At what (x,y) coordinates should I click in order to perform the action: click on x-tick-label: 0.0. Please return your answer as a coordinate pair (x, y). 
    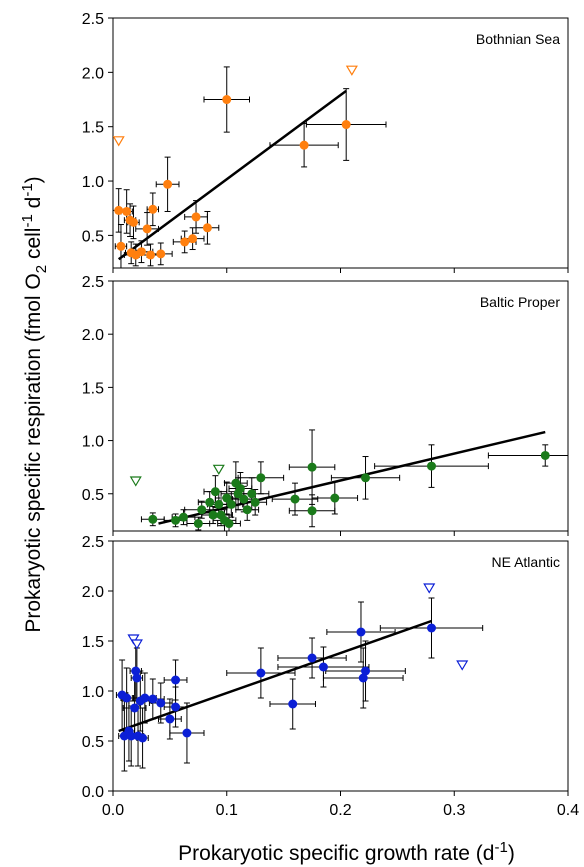
    Looking at the image, I should click on (113, 810).